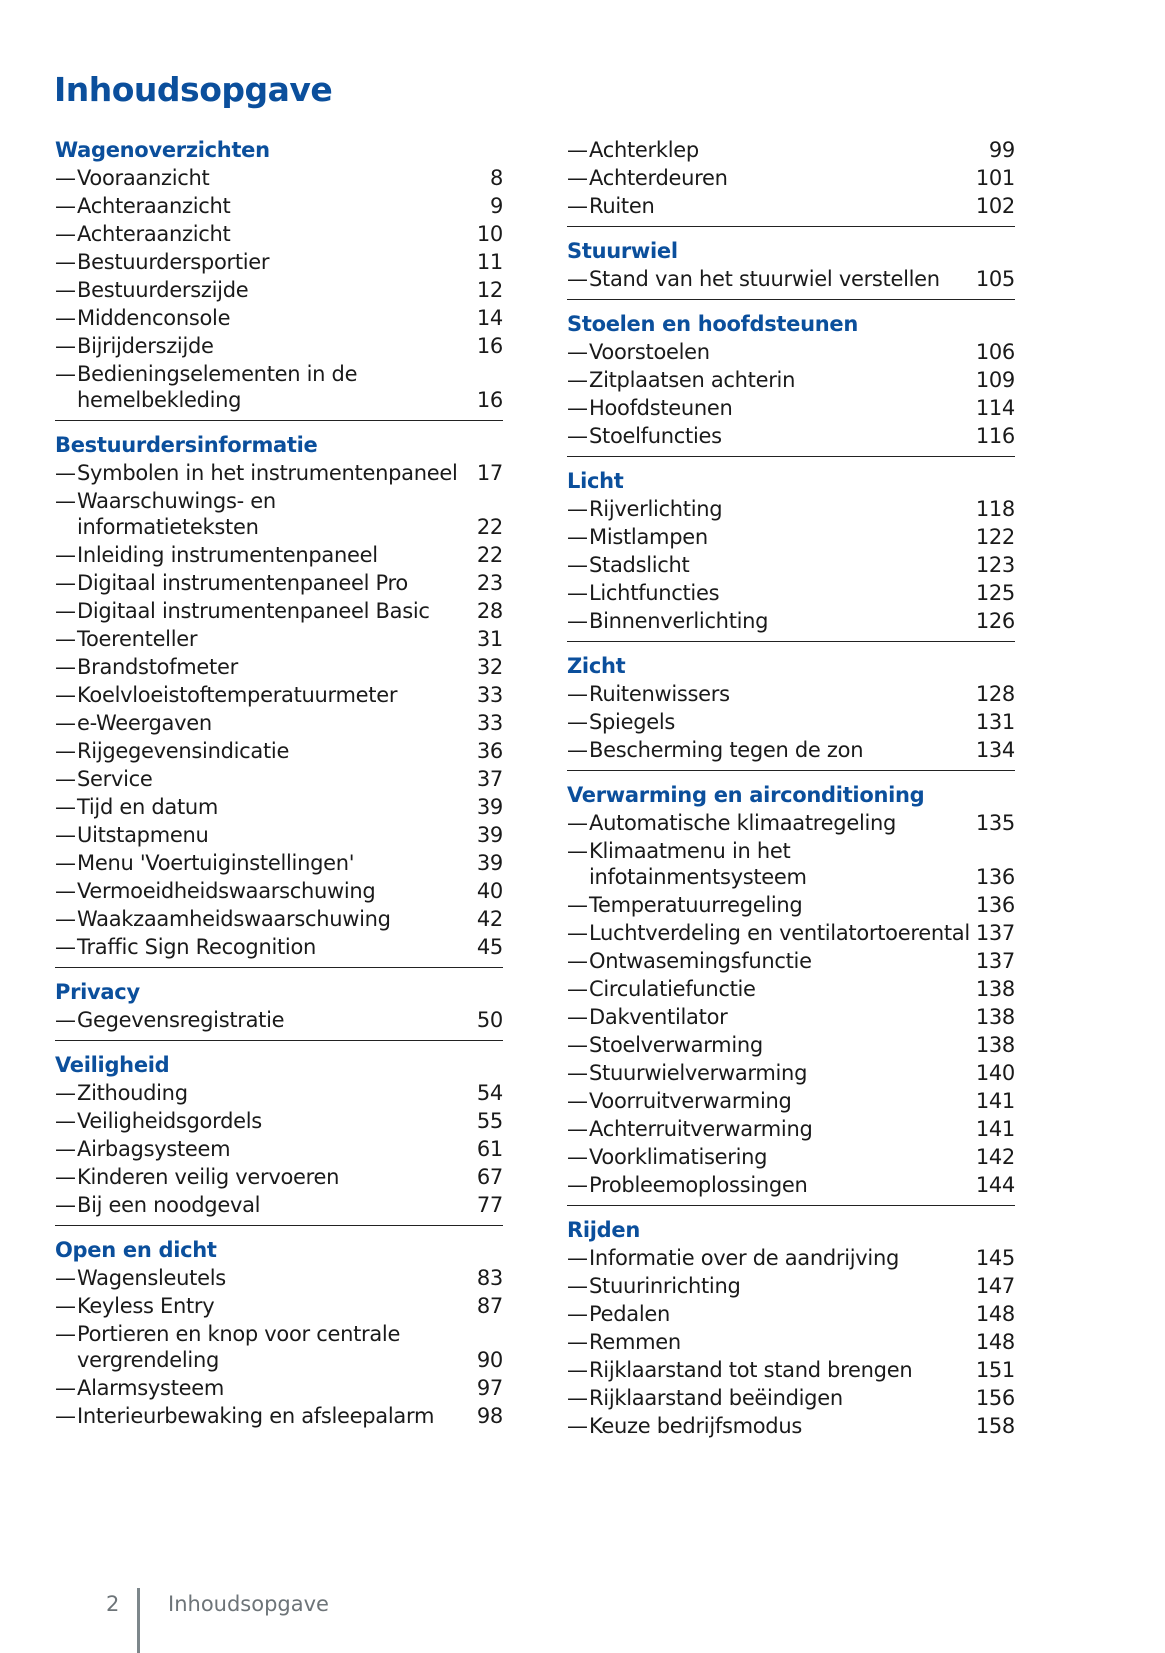 The height and width of the screenshot is (1653, 1165). I want to click on entry-label: Stoelfuncties, so click(655, 436).